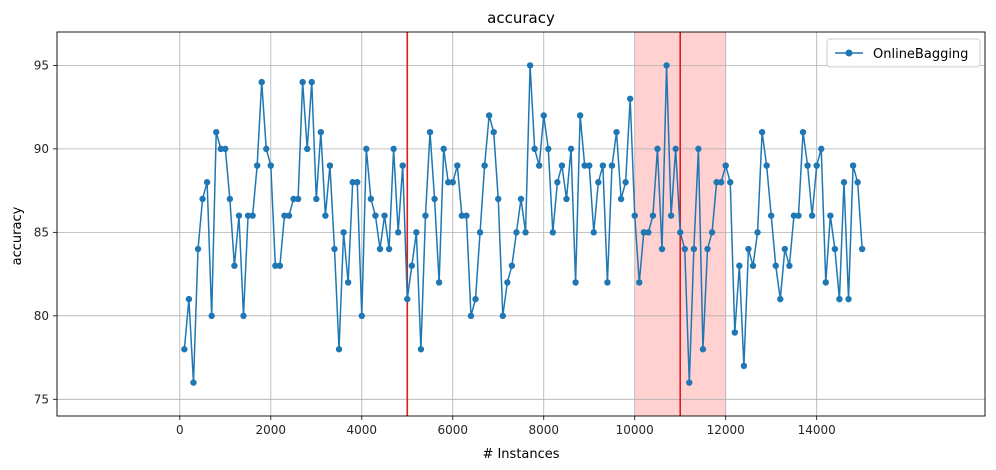 The image size is (996, 470). What do you see at coordinates (452, 430) in the screenshot?
I see `x-tick-label: 6000` at bounding box center [452, 430].